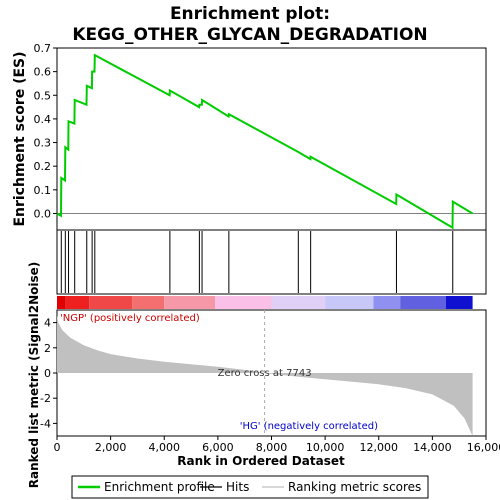  I want to click on hits-panel-frame, so click(271, 262).